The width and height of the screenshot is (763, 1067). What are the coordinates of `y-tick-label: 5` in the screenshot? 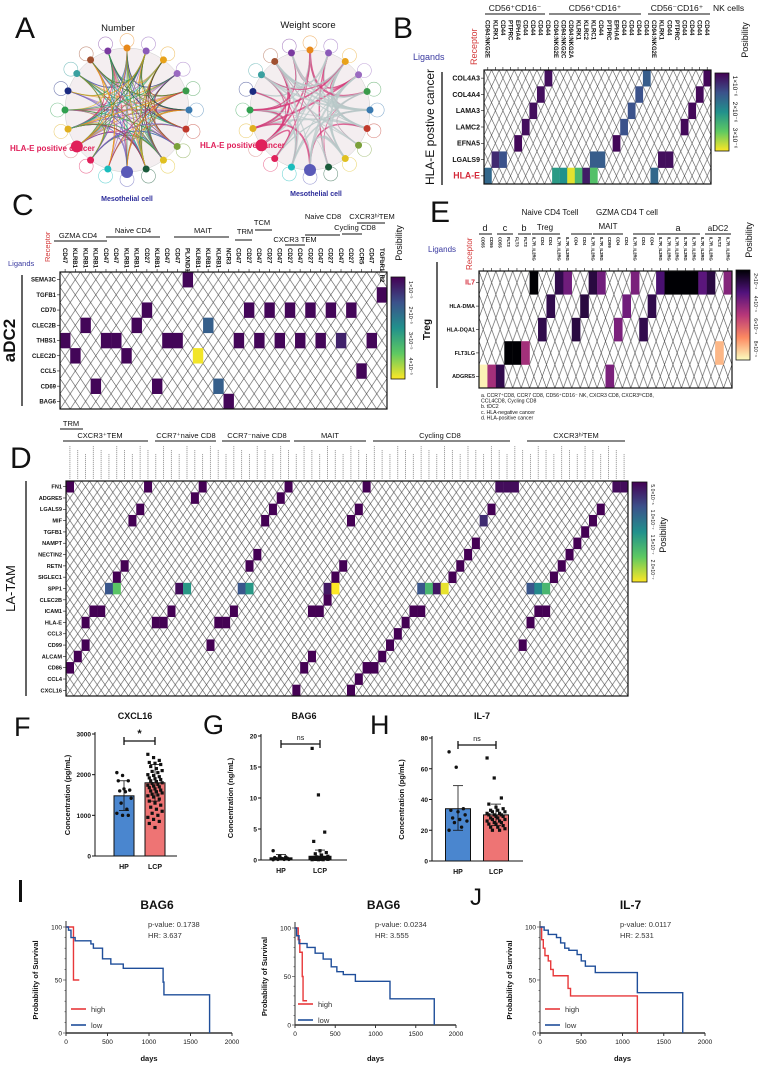 It's located at (255, 830).